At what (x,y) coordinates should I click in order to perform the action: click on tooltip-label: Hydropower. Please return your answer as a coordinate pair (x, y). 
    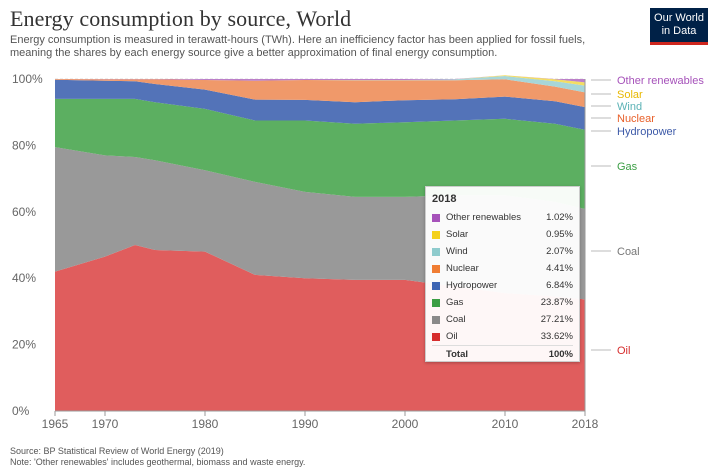
    Looking at the image, I should click on (472, 285).